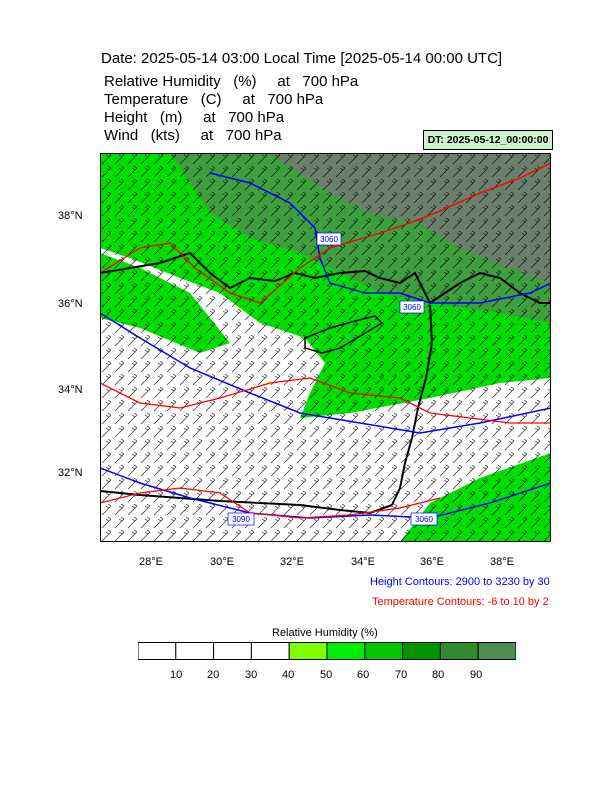  What do you see at coordinates (438, 675) in the screenshot?
I see `colorbar-label-80: 80` at bounding box center [438, 675].